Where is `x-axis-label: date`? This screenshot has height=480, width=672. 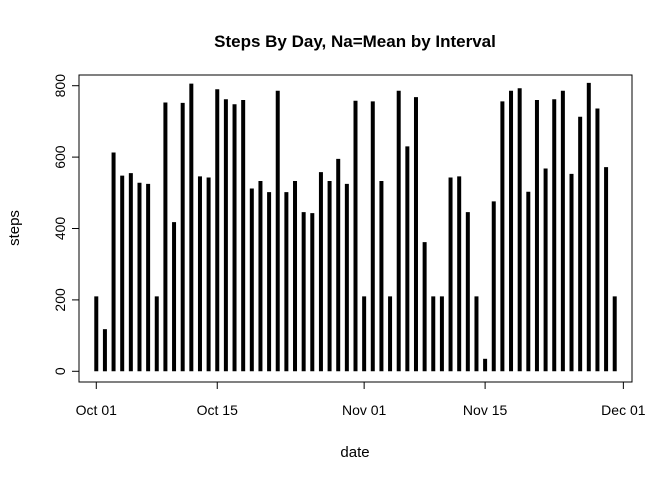
x-axis-label: date is located at coordinates (354, 452).